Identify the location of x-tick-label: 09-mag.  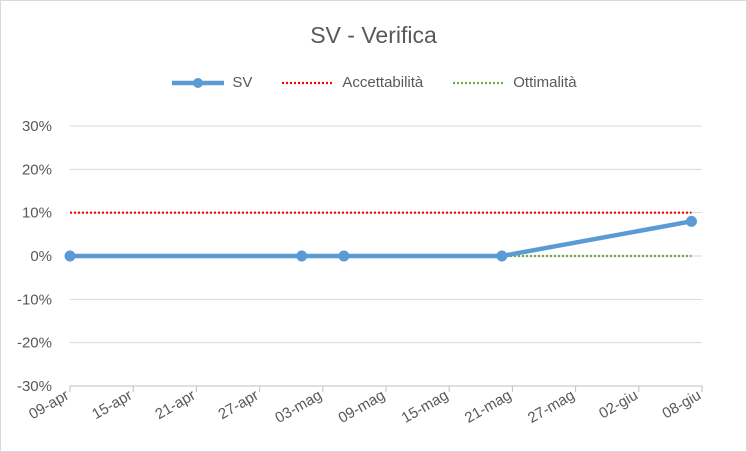
(361, 407).